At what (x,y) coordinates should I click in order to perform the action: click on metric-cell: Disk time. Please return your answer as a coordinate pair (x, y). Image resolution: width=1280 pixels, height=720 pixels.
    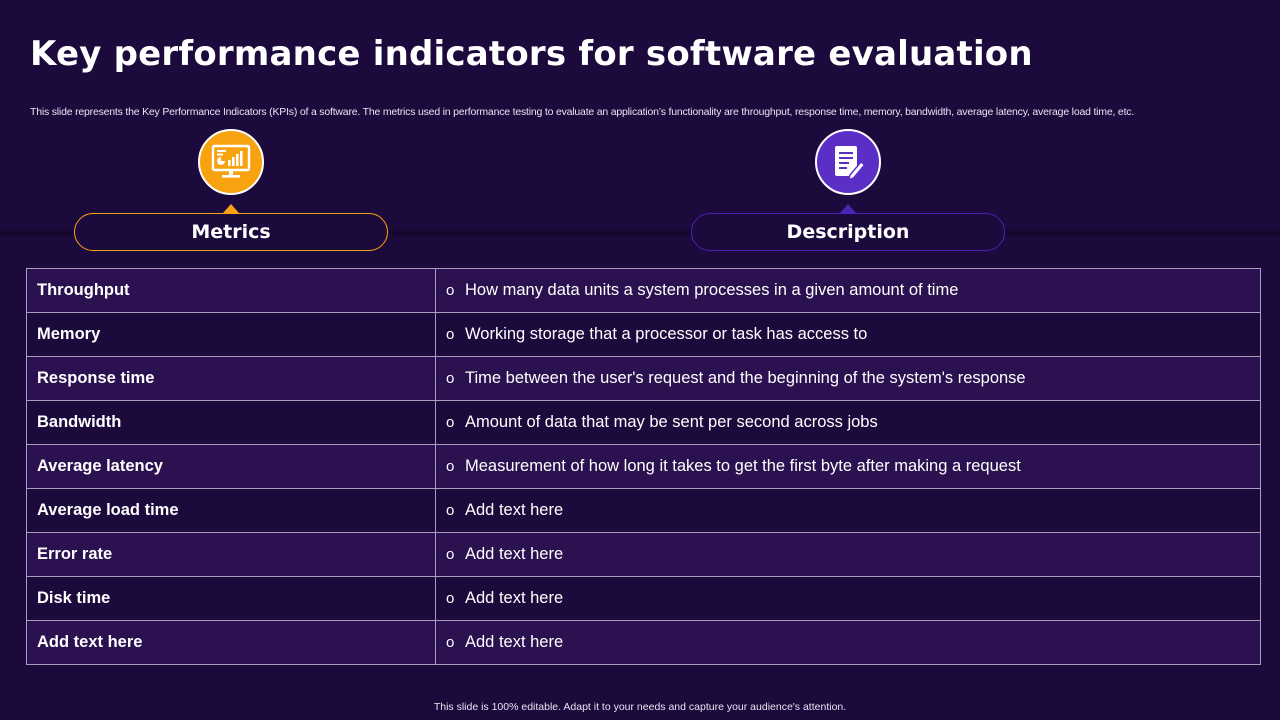
    Looking at the image, I should click on (231, 598).